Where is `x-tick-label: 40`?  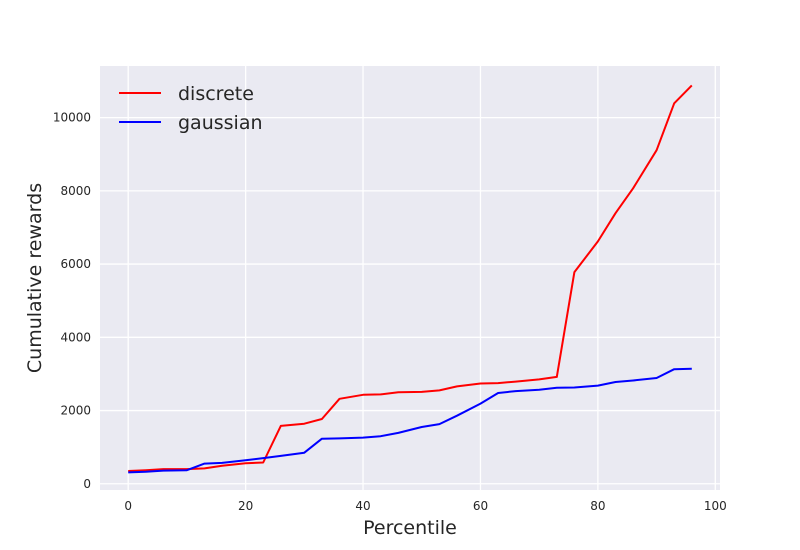 x-tick-label: 40 is located at coordinates (362, 506).